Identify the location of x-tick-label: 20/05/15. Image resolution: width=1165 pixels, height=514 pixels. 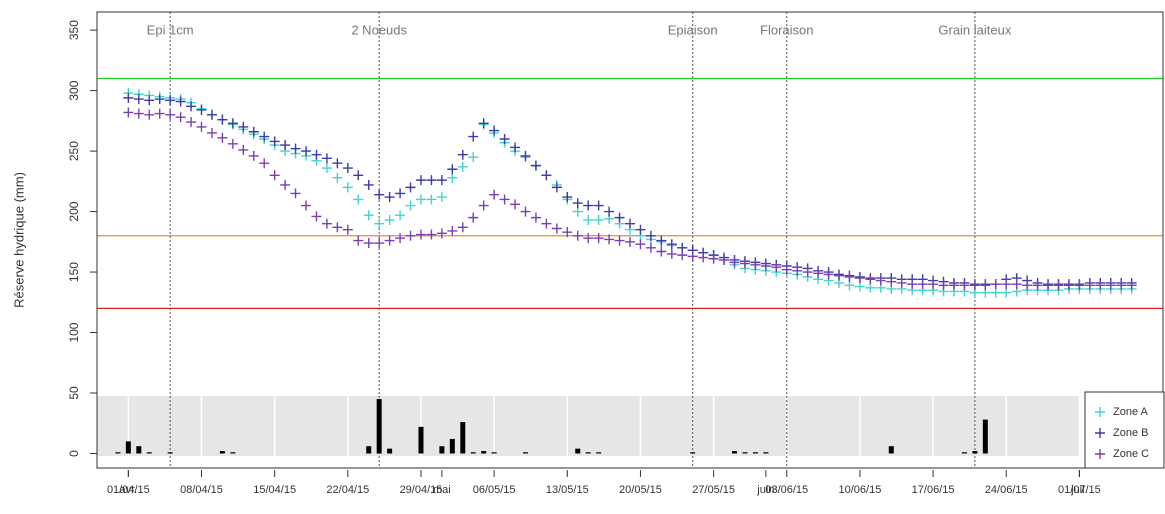
(640, 490).